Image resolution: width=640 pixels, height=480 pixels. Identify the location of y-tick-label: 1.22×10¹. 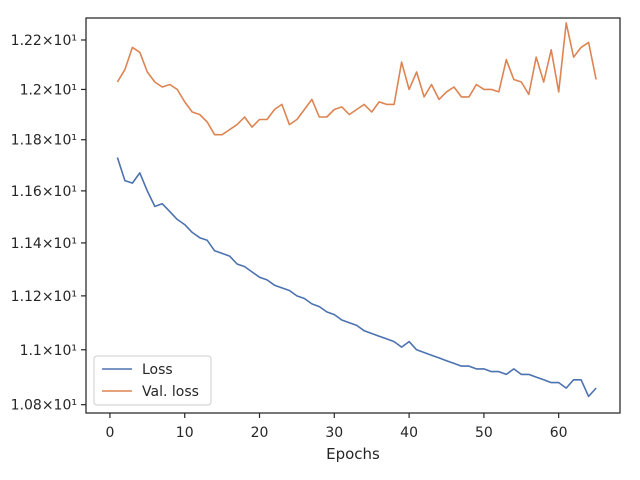
(44, 41).